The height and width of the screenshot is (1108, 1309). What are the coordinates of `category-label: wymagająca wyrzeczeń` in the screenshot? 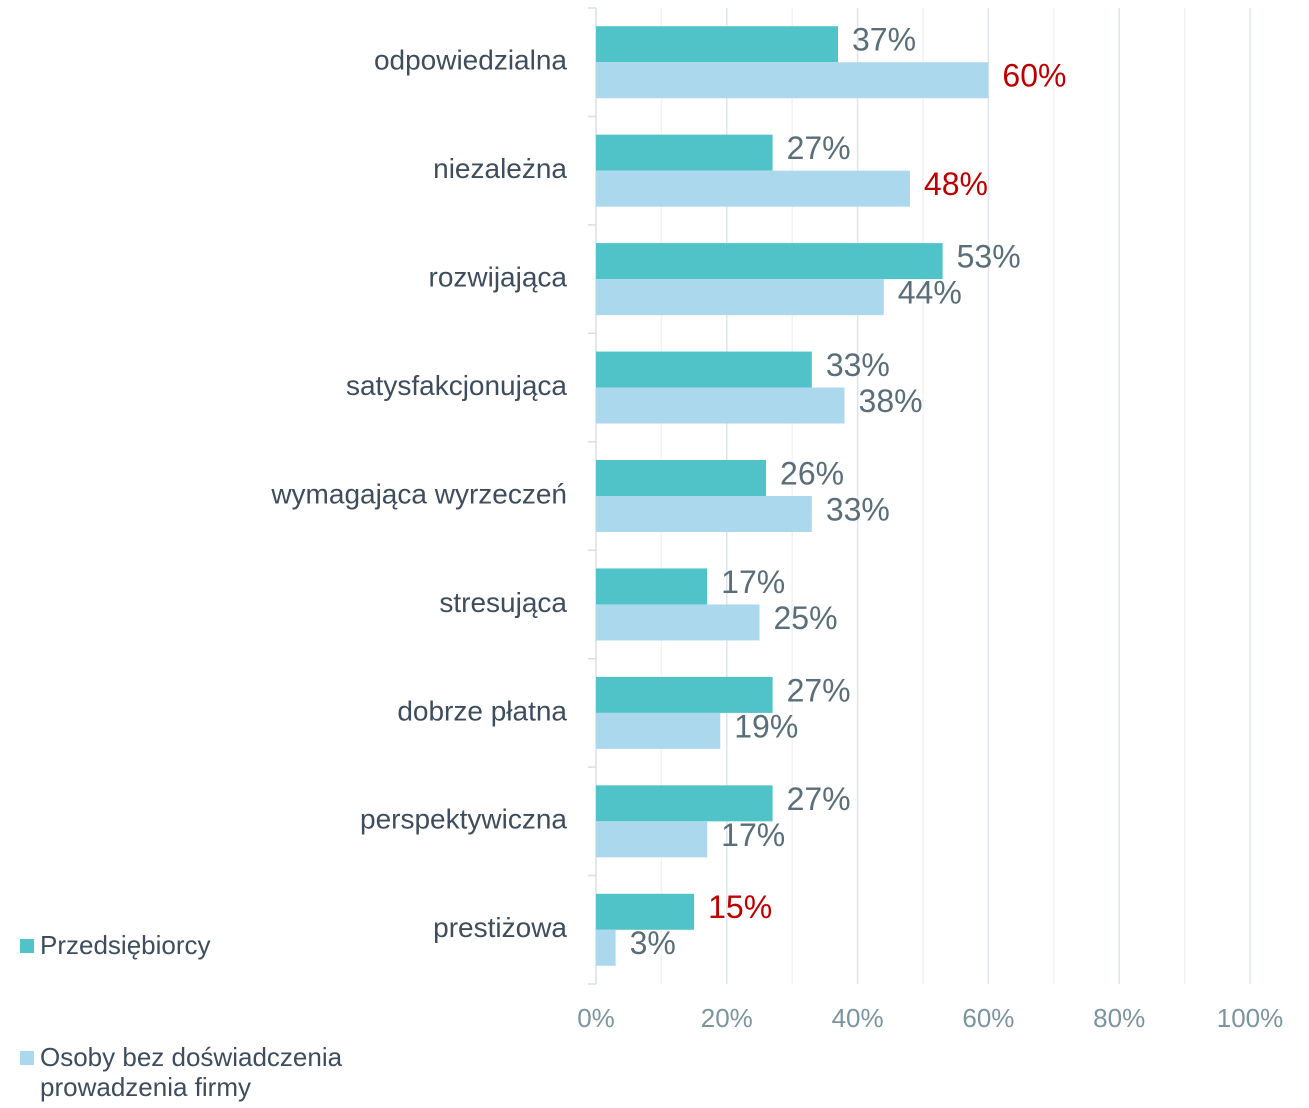 It's located at (418, 493).